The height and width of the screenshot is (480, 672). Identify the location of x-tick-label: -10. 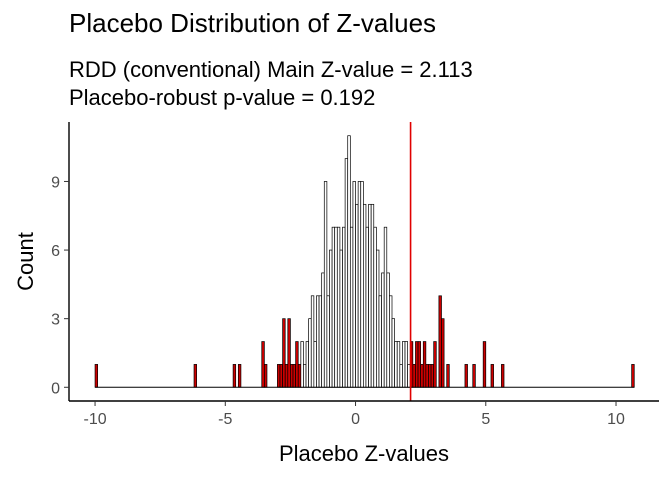
(94, 419).